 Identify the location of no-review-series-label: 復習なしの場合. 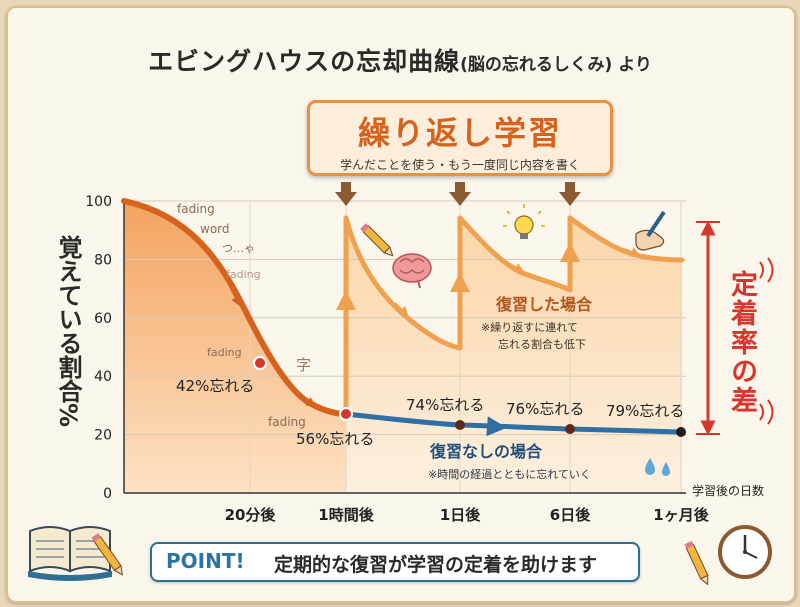
(486, 451).